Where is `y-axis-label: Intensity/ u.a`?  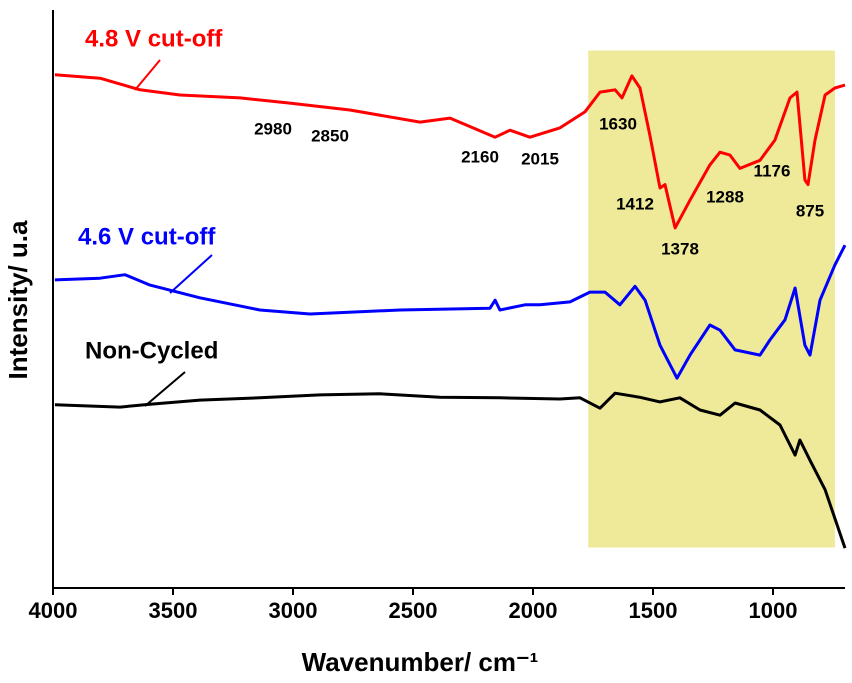 y-axis-label: Intensity/ u.a is located at coordinates (18, 299).